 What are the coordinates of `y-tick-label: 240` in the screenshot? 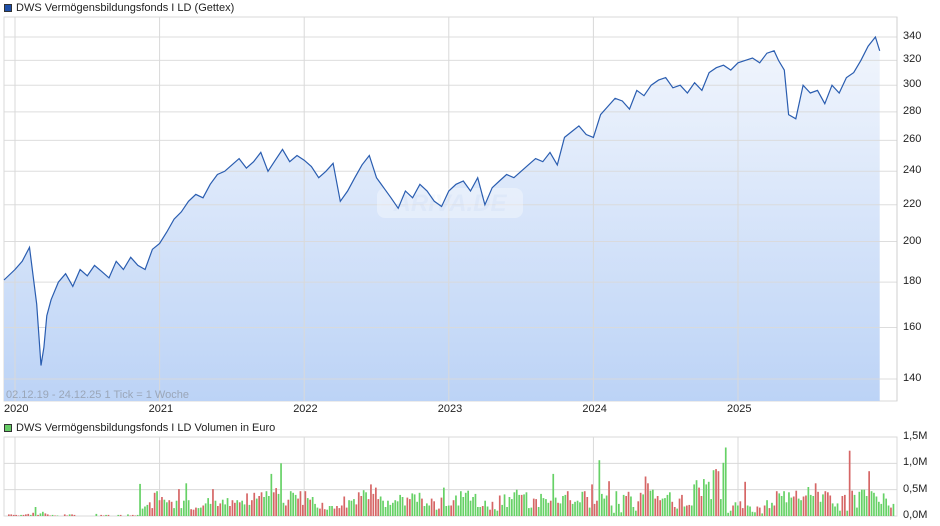 It's located at (912, 170).